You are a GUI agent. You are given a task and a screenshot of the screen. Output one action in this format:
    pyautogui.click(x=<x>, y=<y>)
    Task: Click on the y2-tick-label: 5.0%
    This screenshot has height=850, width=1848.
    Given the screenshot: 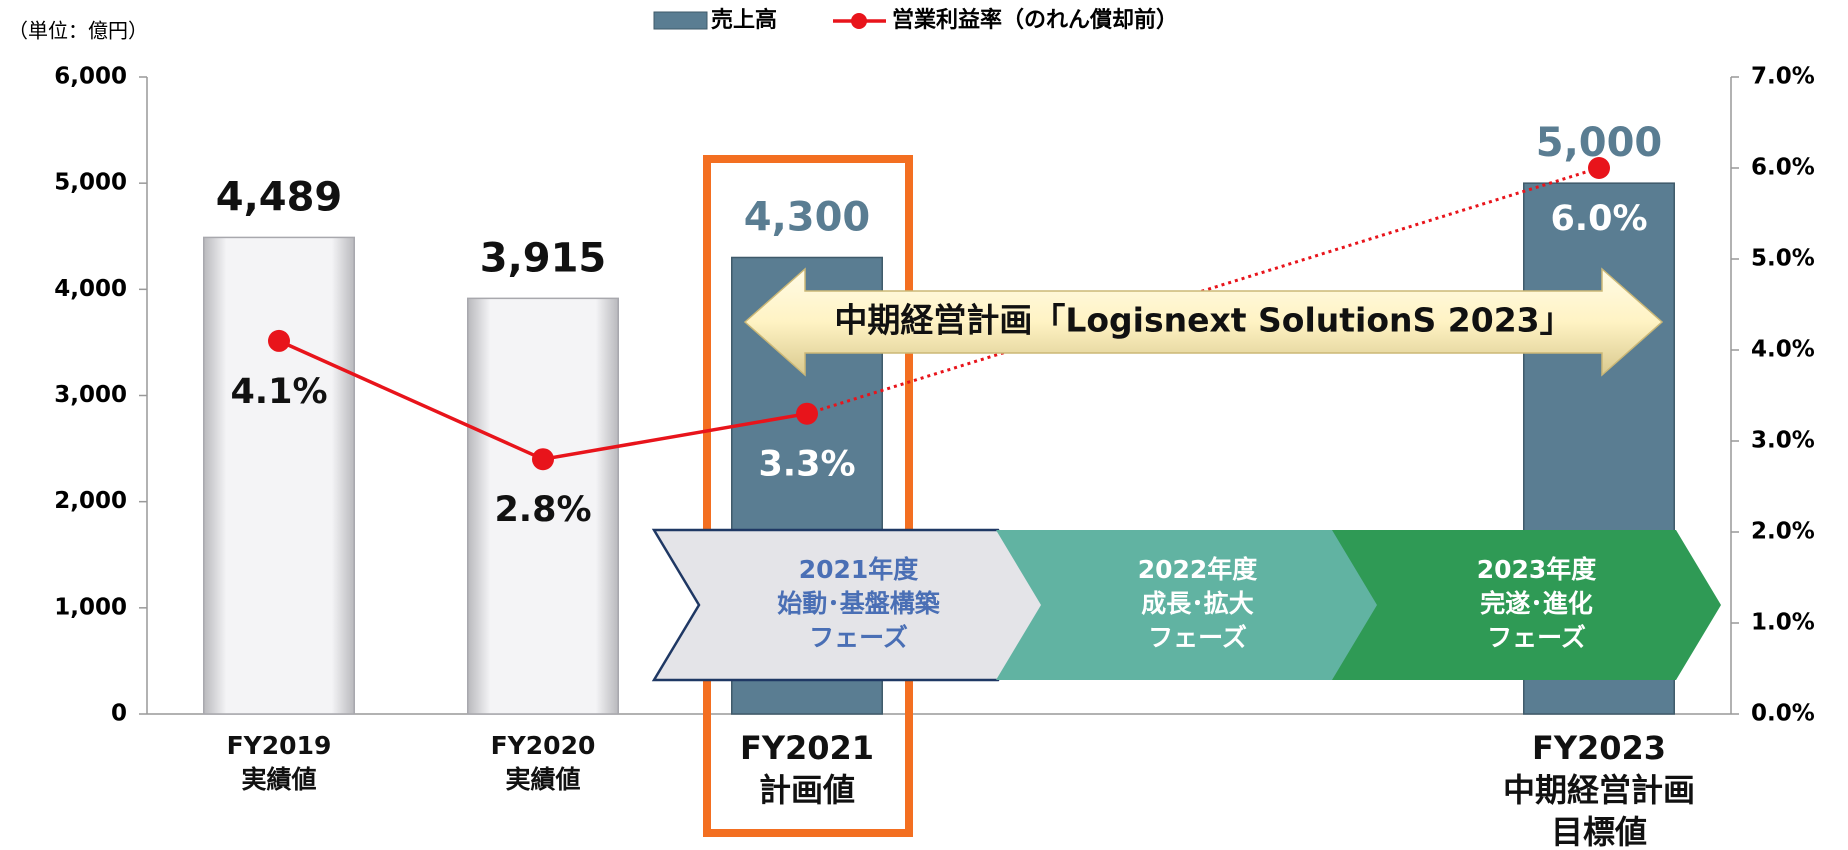 What is the action you would take?
    pyautogui.click(x=1783, y=259)
    